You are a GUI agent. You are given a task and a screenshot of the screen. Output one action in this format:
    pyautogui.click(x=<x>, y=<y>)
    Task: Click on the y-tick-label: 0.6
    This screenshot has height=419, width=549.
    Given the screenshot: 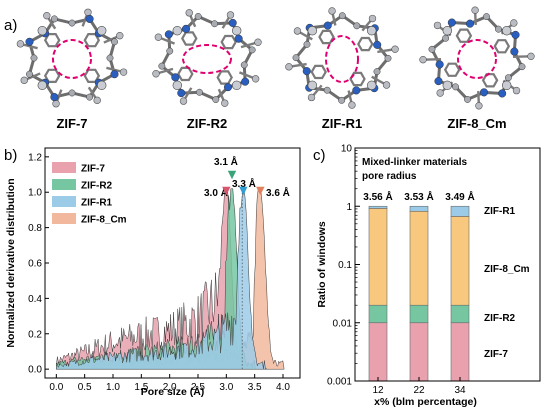 What is the action you would take?
    pyautogui.click(x=35, y=264)
    